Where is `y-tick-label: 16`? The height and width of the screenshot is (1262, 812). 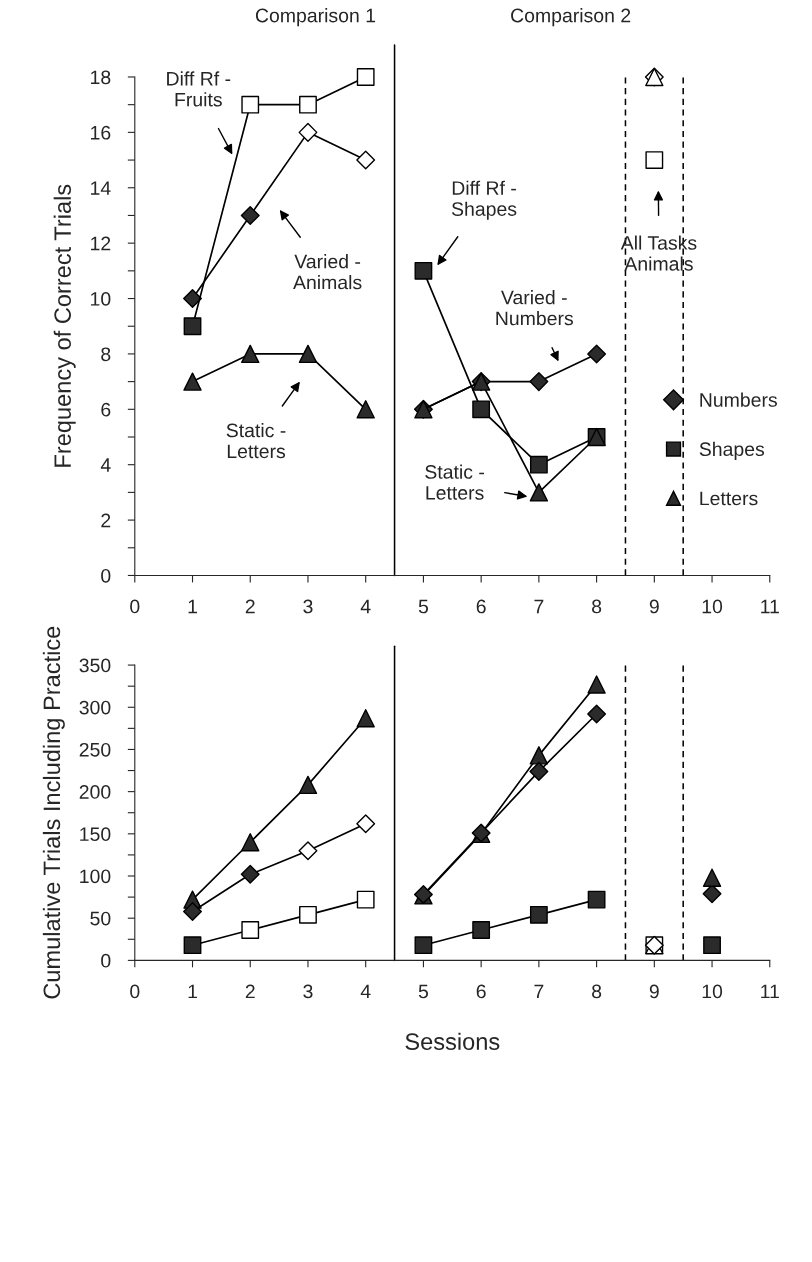
y-tick-label: 16 is located at coordinates (101, 132).